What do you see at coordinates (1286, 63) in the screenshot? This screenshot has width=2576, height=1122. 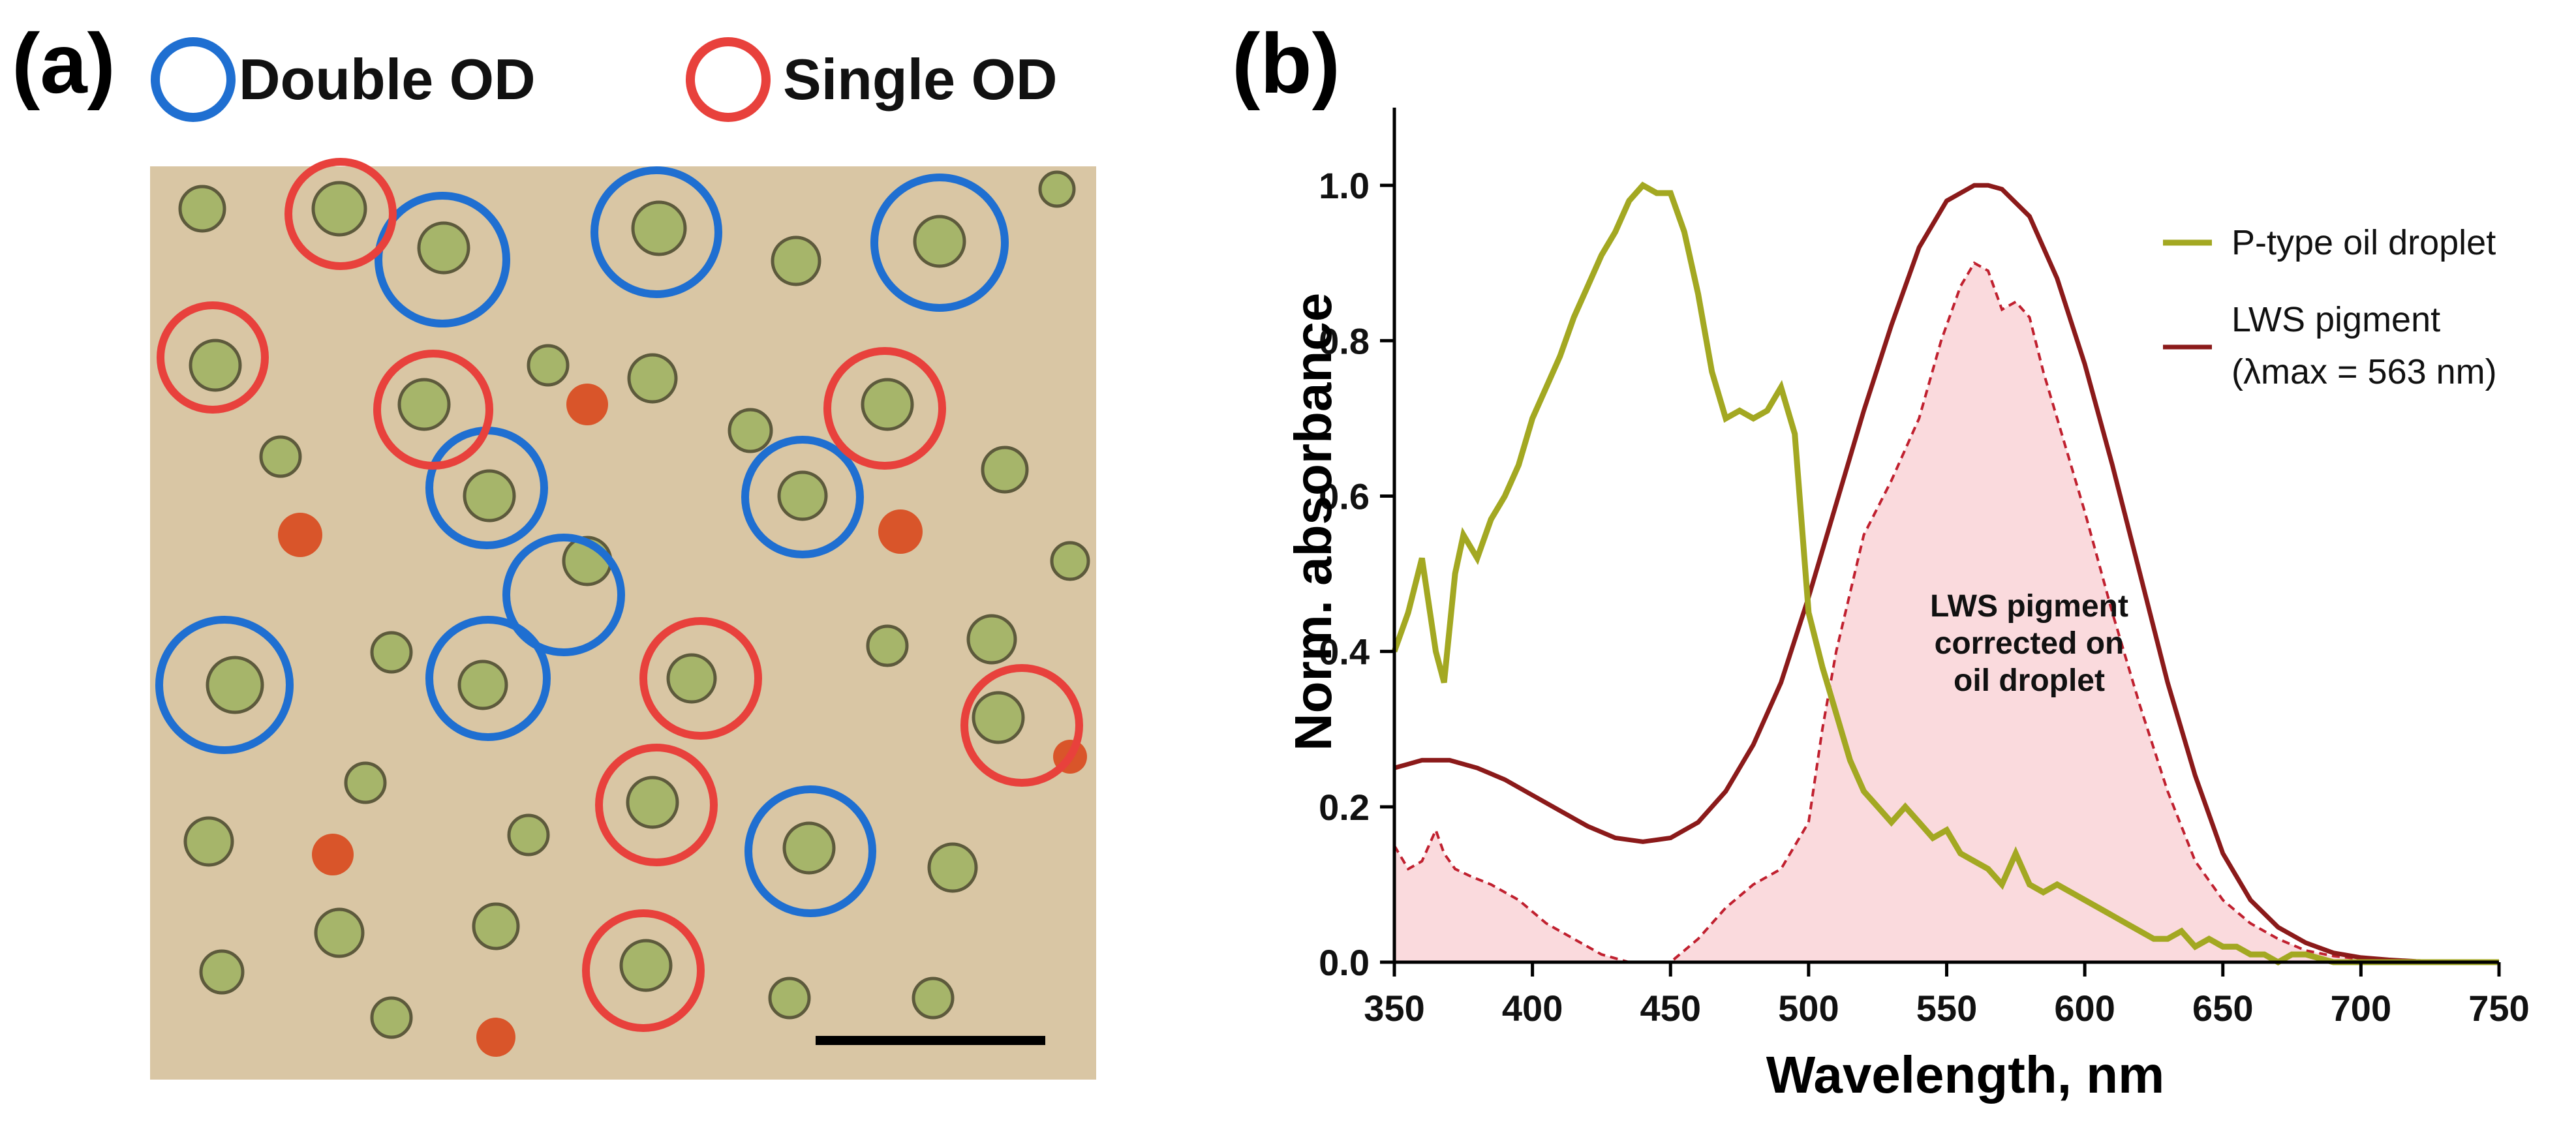 I see `panel-b-label: (b)` at bounding box center [1286, 63].